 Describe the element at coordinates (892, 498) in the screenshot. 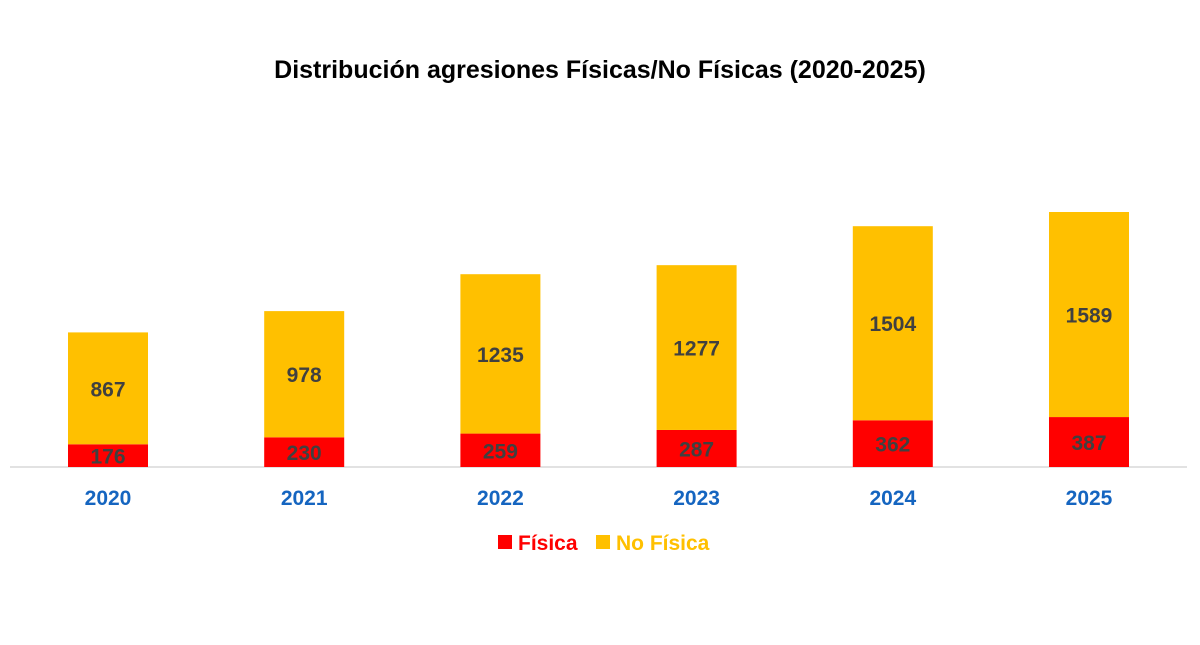

I see `x-tick-label: 2024` at that location.